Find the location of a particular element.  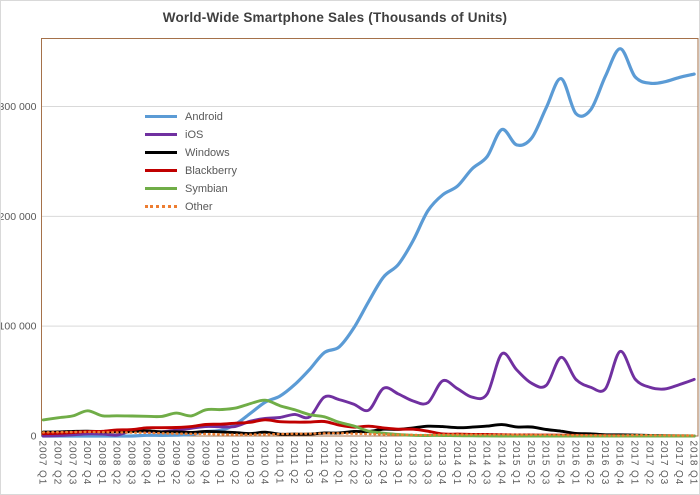

x-tick-label: 2009 Q3 is located at coordinates (190, 463).